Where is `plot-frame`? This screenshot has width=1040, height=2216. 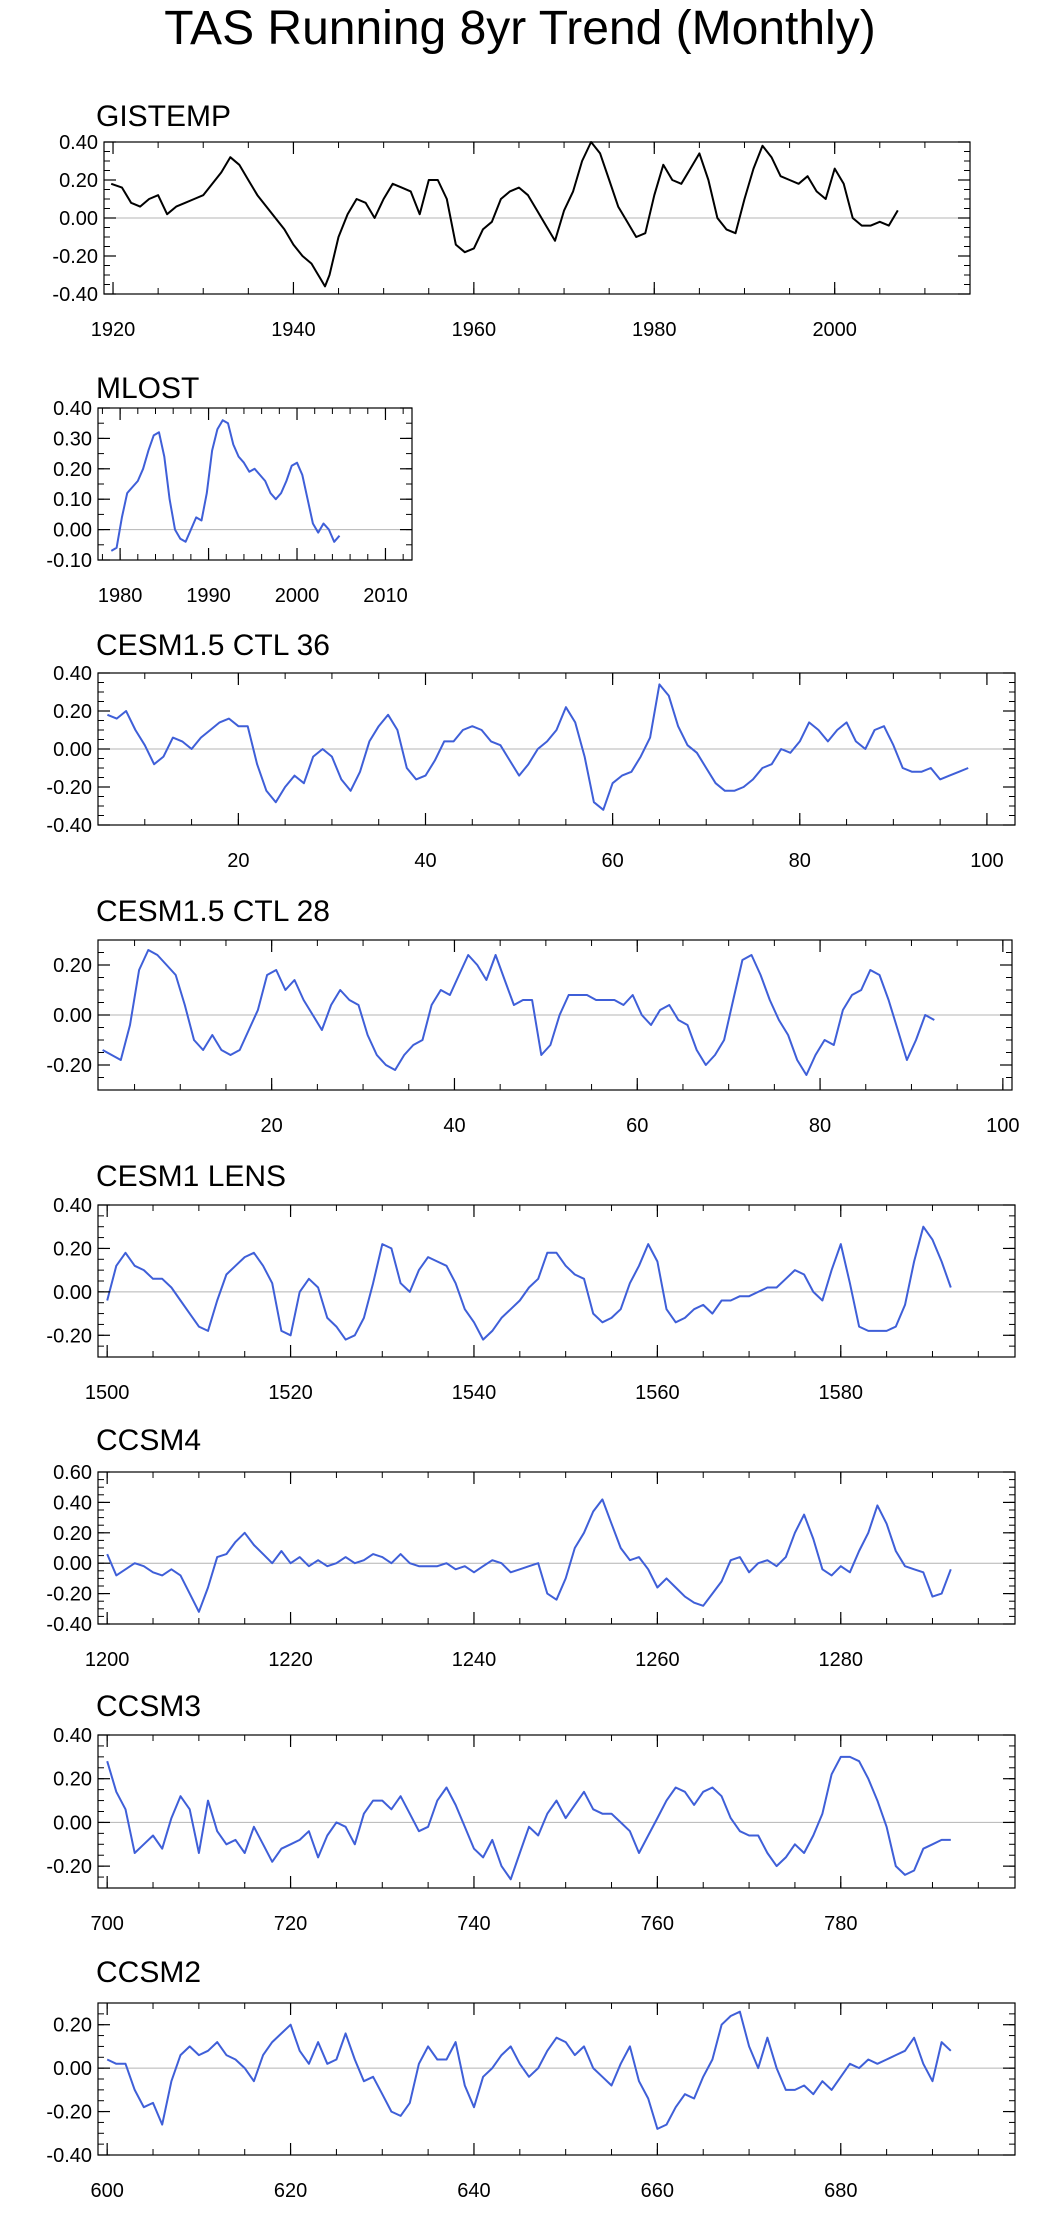
plot-frame is located at coordinates (556, 2079).